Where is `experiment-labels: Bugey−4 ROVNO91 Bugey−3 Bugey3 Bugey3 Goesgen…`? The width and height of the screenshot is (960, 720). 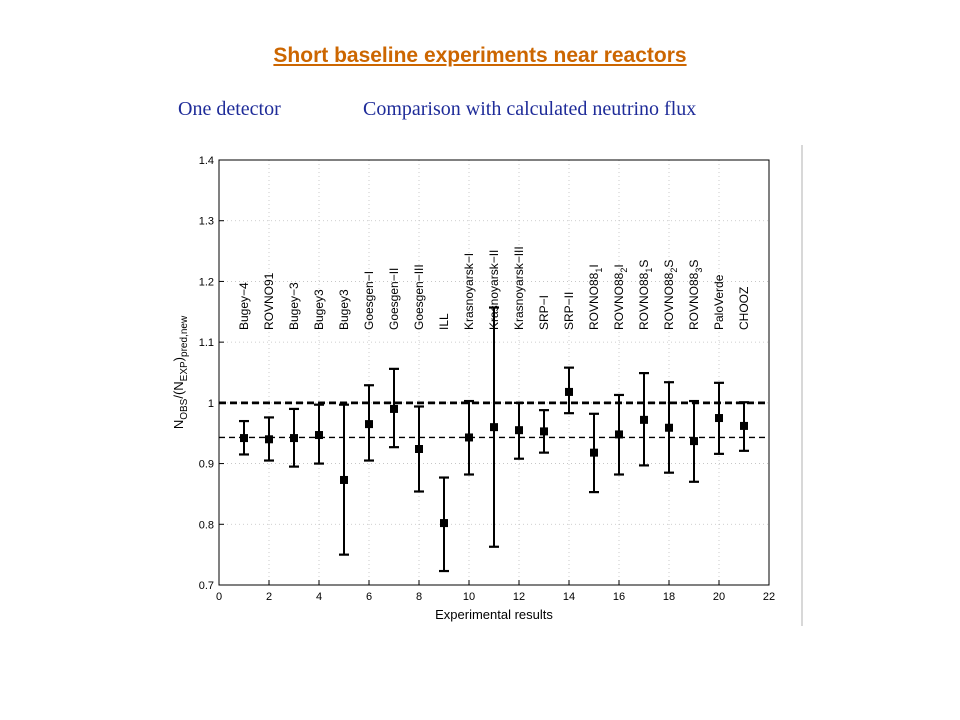 experiment-labels: Bugey−4 ROVNO91 Bugey−3 Bugey3 Bugey3 Goesgen… is located at coordinates (494, 288).